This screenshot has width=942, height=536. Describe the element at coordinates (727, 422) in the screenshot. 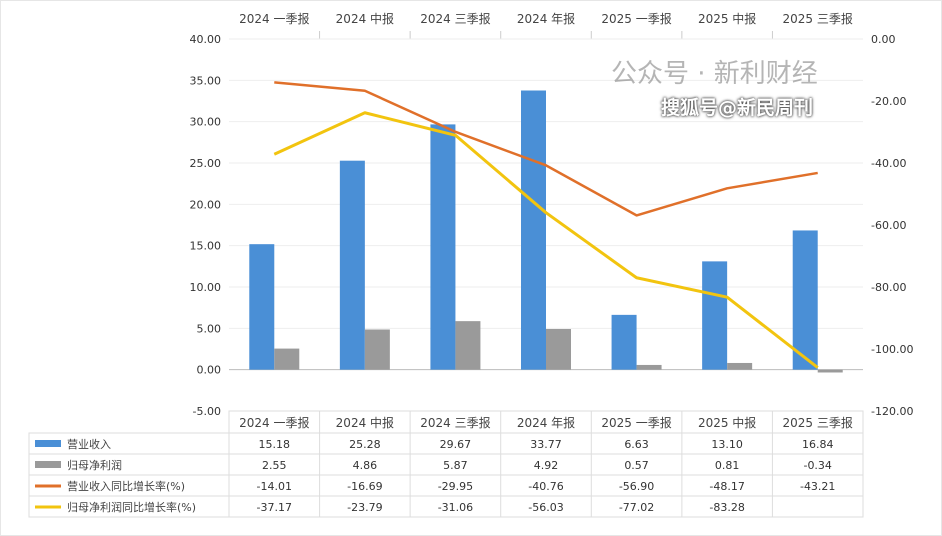

I see `table-header-cell: 2025 中报` at that location.